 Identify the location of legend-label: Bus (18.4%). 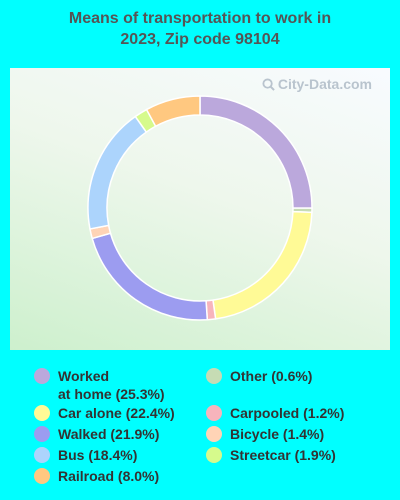
(97, 455).